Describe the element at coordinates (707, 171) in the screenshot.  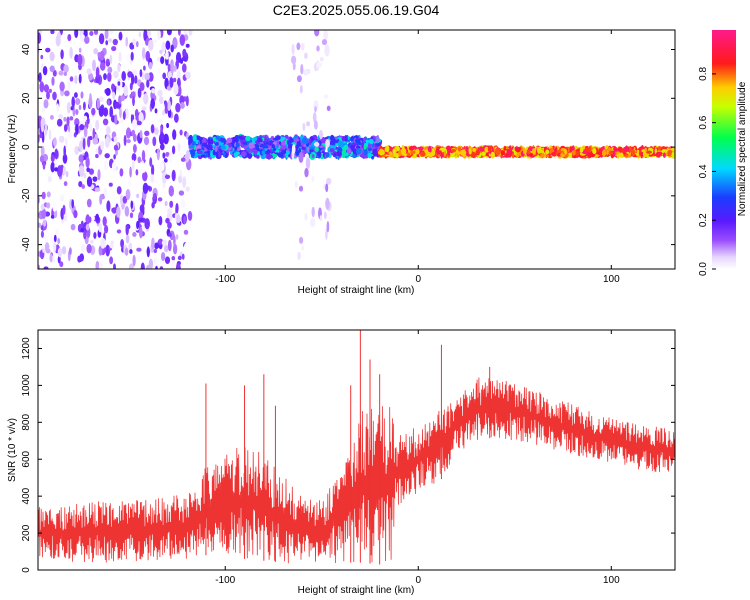
I see `colorbar-ticks: 0.0 0.2 0.4 0.6 0.8` at that location.